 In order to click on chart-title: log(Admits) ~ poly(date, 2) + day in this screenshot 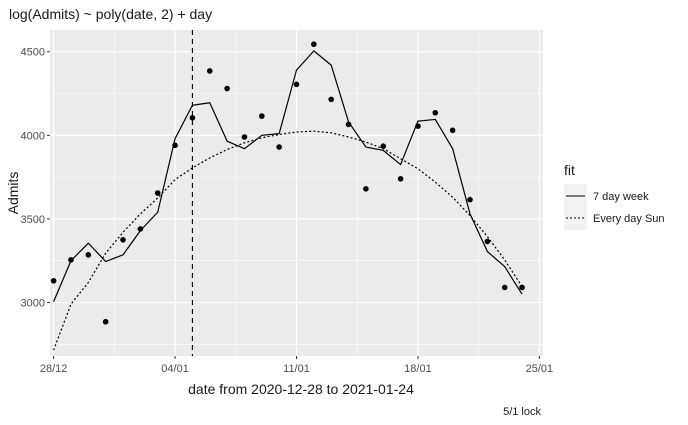, I will do `click(110, 14)`.